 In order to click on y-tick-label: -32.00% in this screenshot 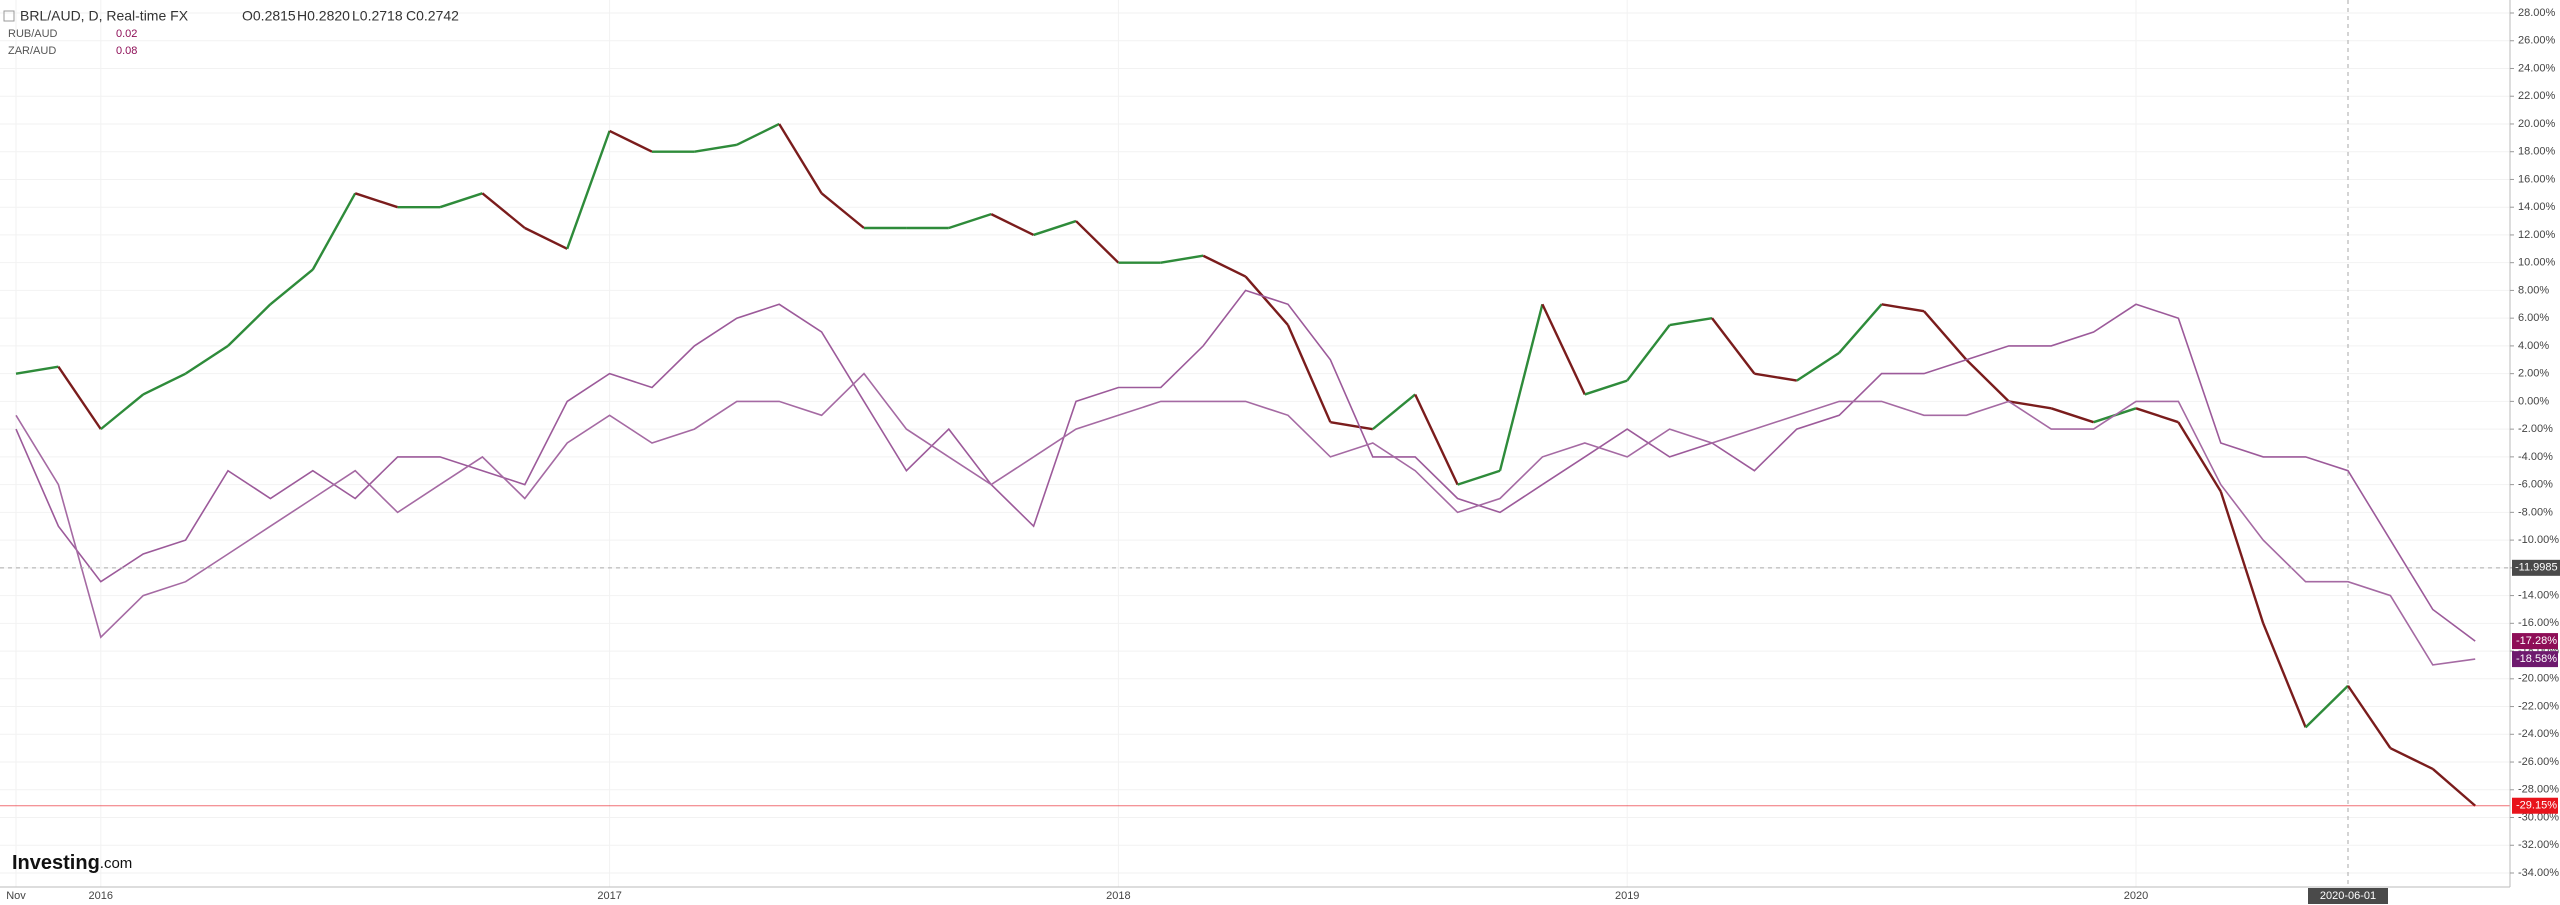, I will do `click(2538, 845)`.